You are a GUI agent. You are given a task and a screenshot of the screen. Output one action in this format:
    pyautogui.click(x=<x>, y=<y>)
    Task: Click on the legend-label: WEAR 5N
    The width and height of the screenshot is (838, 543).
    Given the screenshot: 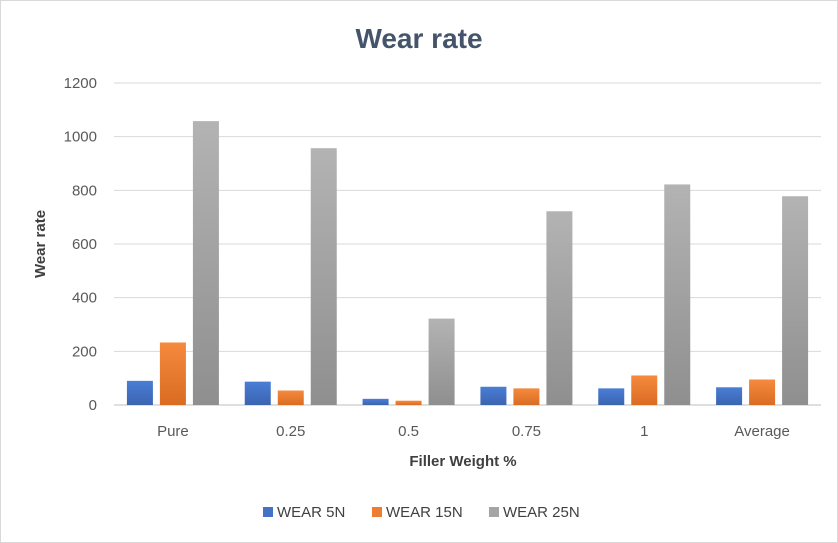 What is the action you would take?
    pyautogui.click(x=311, y=512)
    